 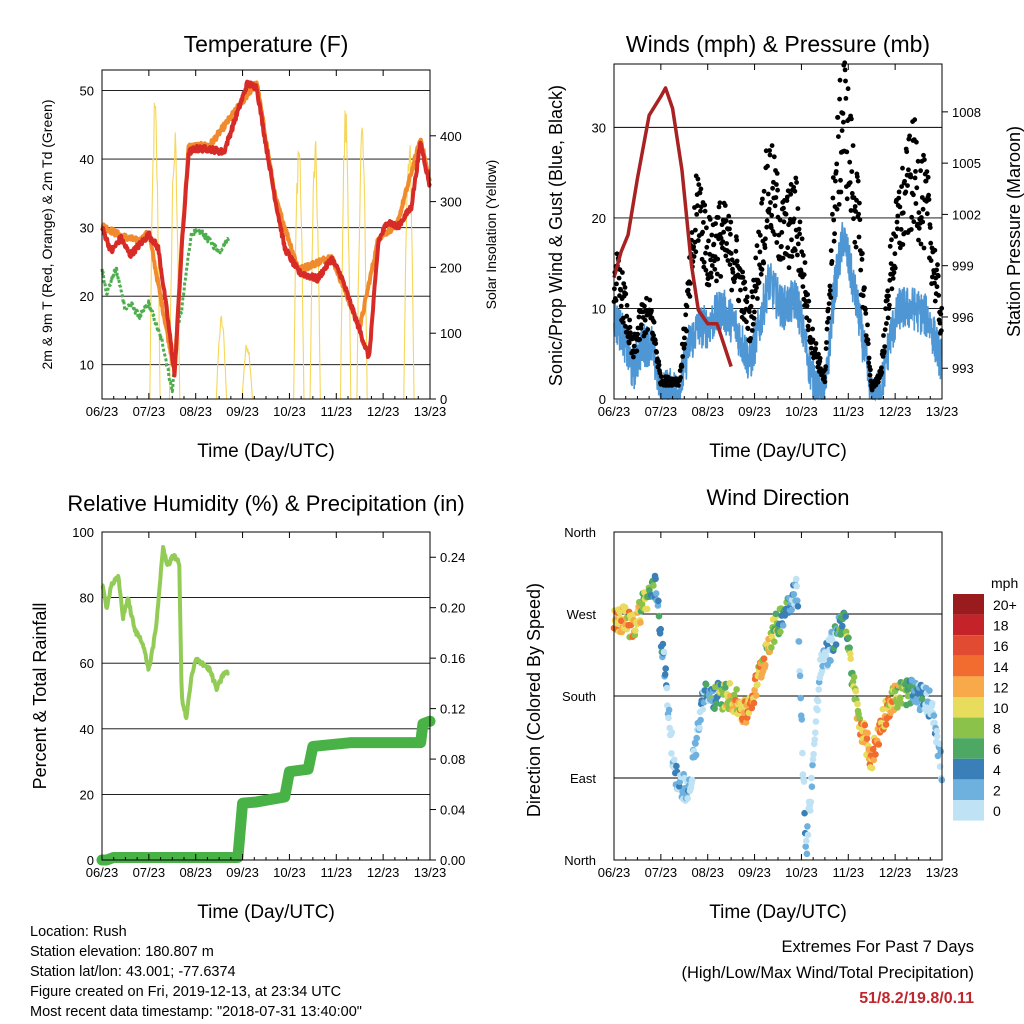 What do you see at coordinates (266, 451) in the screenshot?
I see `temp-xlabel: Time (Day/UTC)` at bounding box center [266, 451].